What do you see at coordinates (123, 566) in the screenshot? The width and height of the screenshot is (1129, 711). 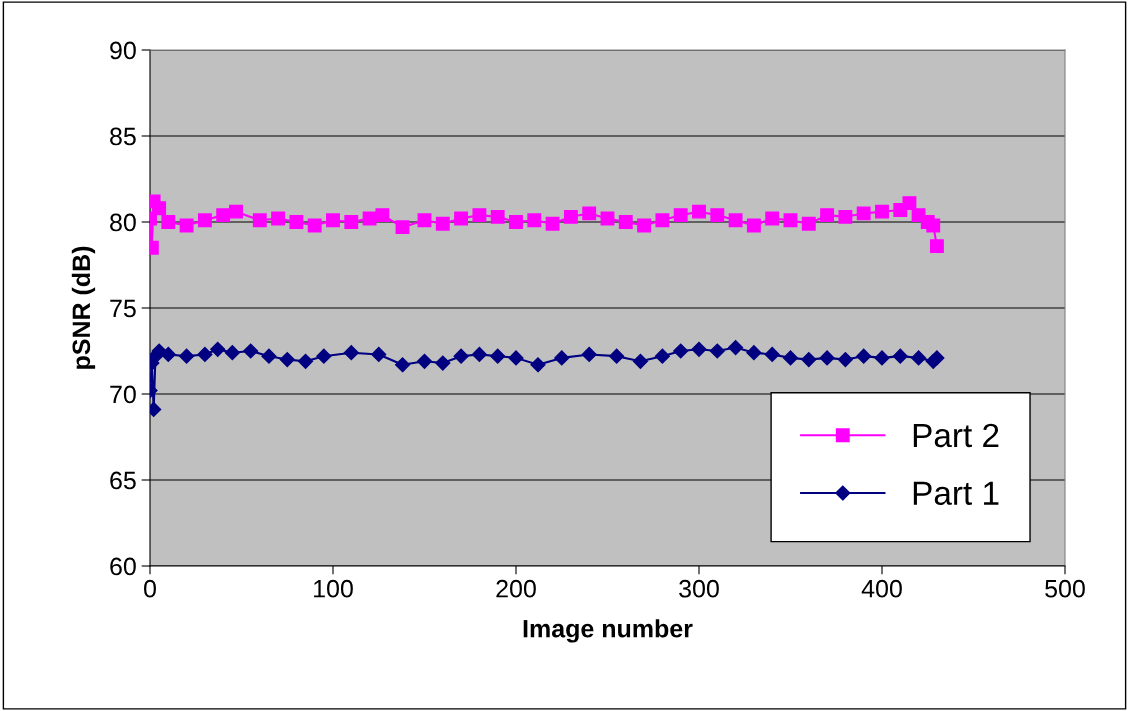 I see `y-tick-label: 60` at bounding box center [123, 566].